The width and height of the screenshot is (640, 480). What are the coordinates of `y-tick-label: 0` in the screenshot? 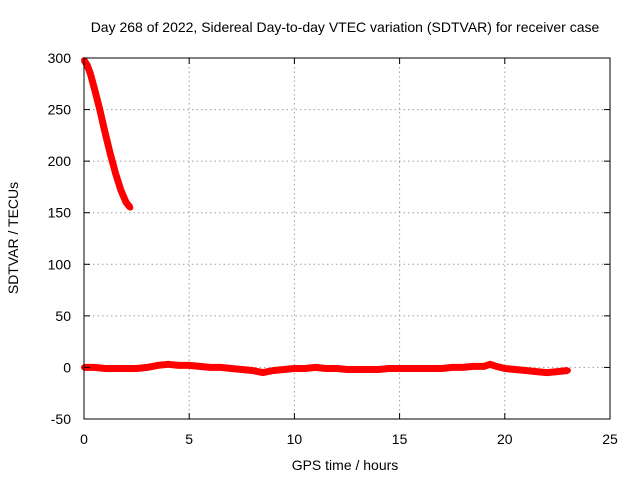 It's located at (67, 367).